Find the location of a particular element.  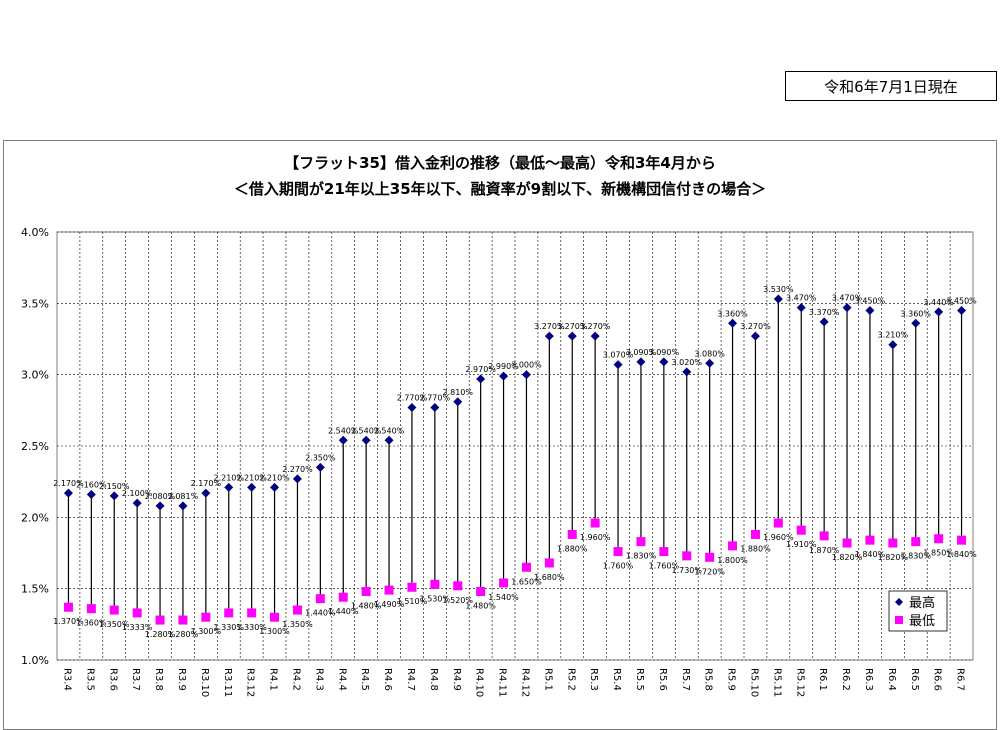

high-data-label: 3.530% is located at coordinates (778, 289).